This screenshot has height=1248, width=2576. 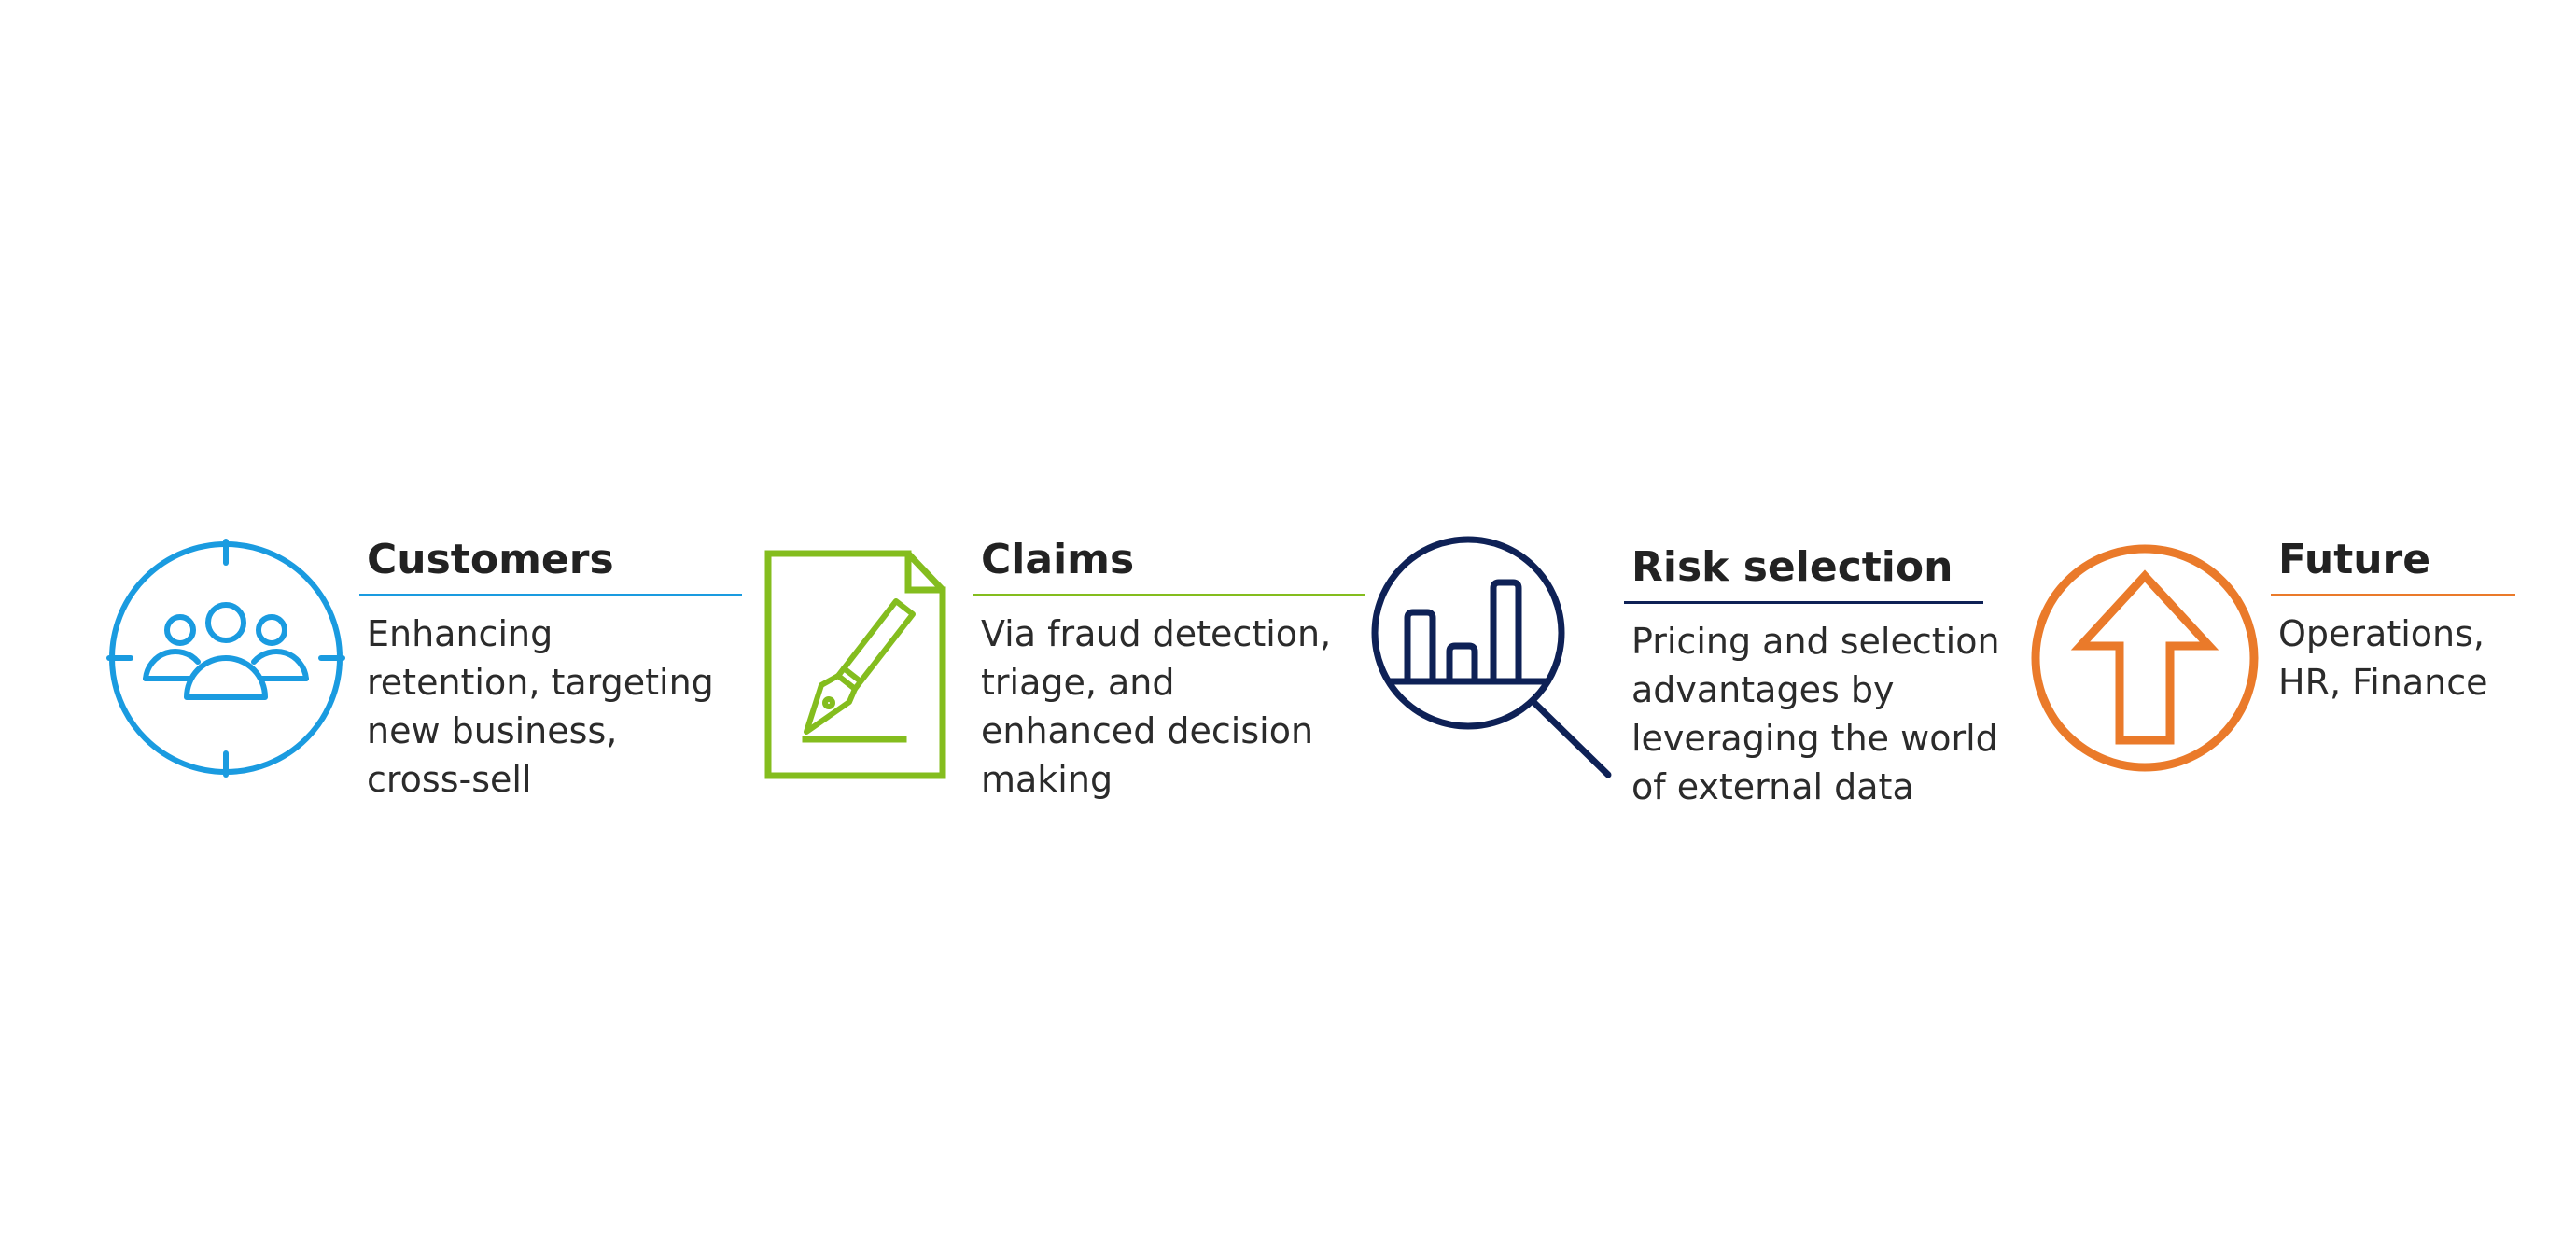 I want to click on item-title: Risk selection, so click(x=1792, y=567).